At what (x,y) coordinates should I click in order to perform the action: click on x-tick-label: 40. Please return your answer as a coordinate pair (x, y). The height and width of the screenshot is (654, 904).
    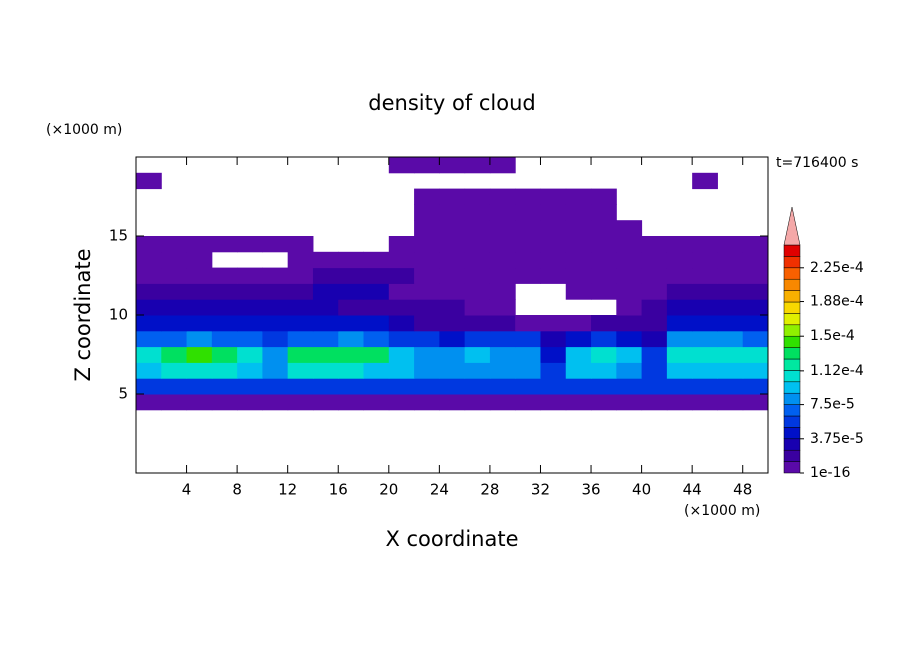
    Looking at the image, I should click on (641, 490).